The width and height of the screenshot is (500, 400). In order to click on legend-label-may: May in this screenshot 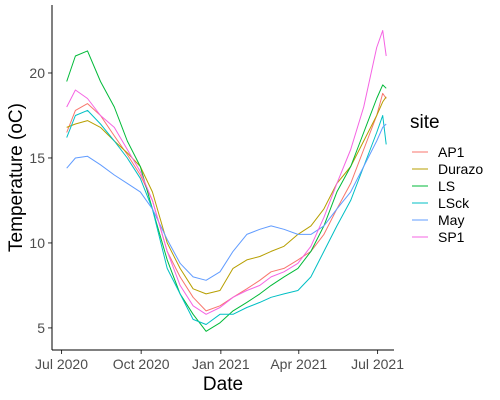, I will do `click(451, 220)`.